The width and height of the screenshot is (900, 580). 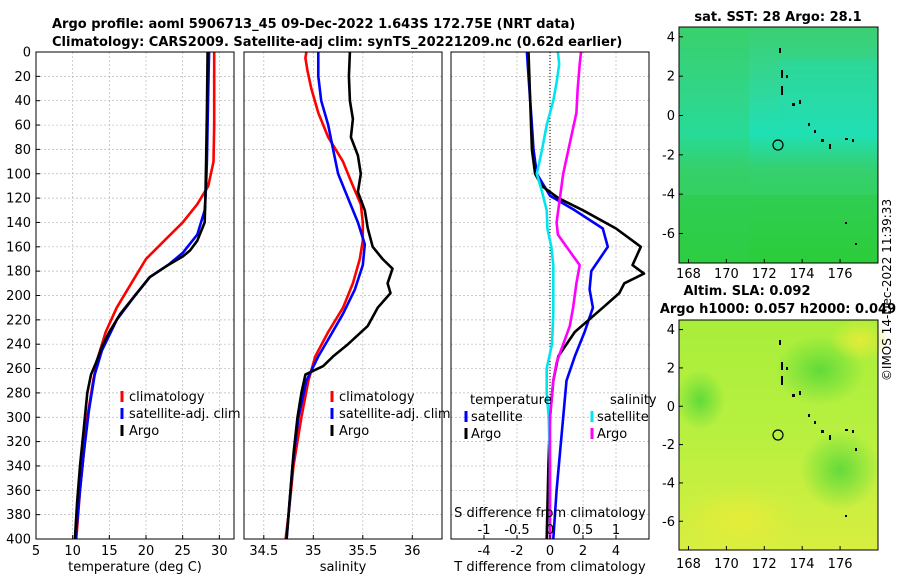 I want to click on s-tick-label: -0.5, so click(x=516, y=530).